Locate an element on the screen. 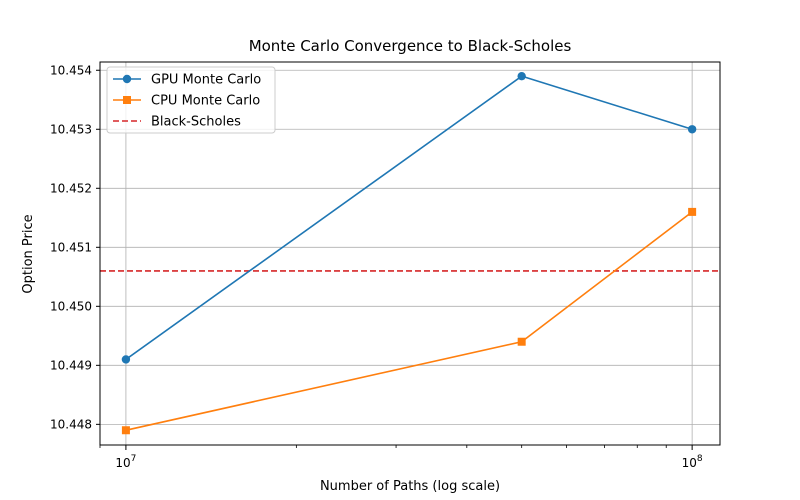 This screenshot has height=500, width=800. legend-box is located at coordinates (191, 100).